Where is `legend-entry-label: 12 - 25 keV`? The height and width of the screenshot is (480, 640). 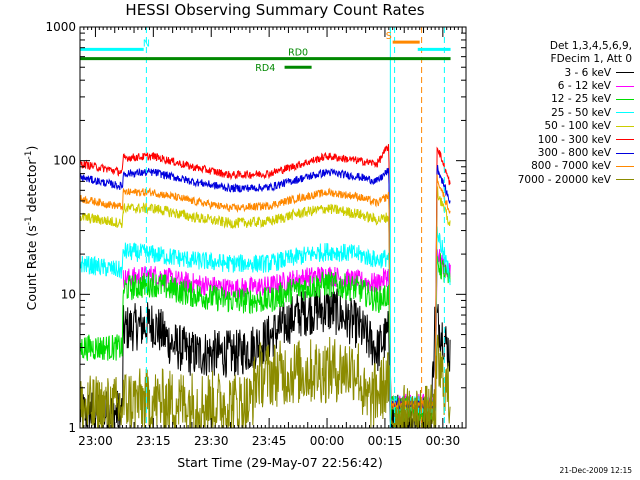 legend-entry-label: 12 - 25 keV is located at coordinates (581, 99).